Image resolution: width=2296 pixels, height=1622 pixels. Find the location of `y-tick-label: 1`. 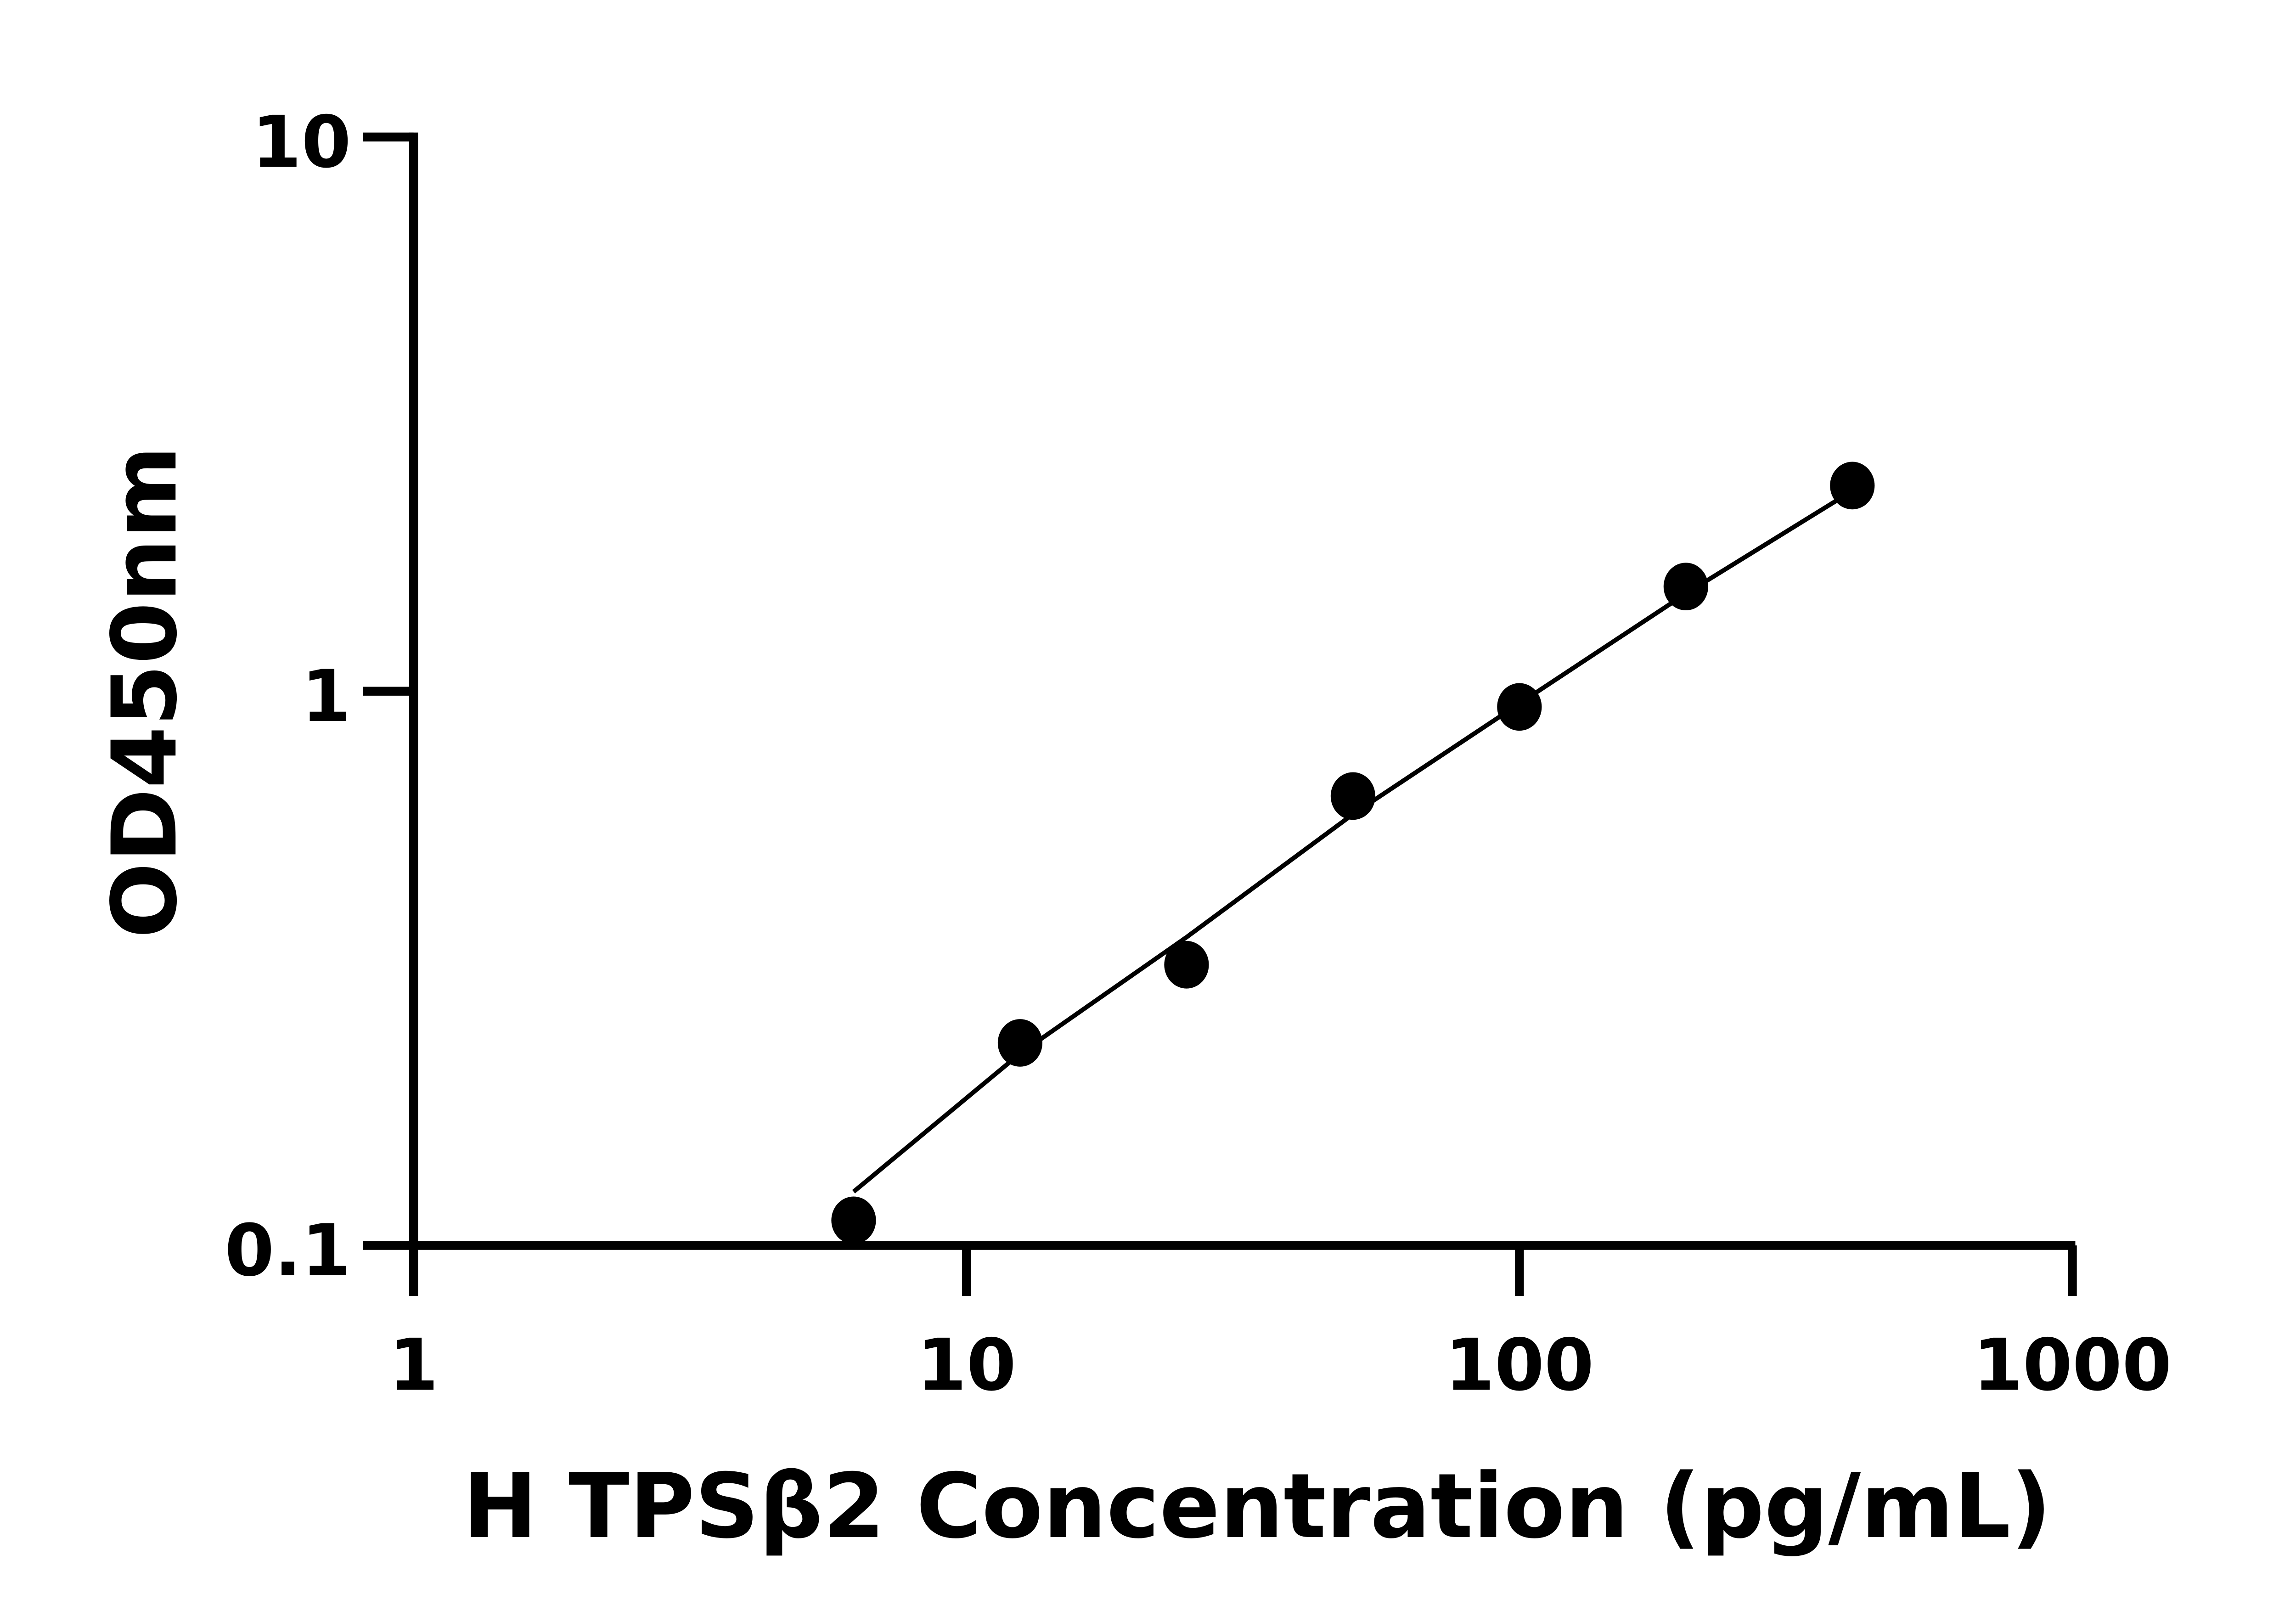

y-tick-label: 1 is located at coordinates (326, 697).